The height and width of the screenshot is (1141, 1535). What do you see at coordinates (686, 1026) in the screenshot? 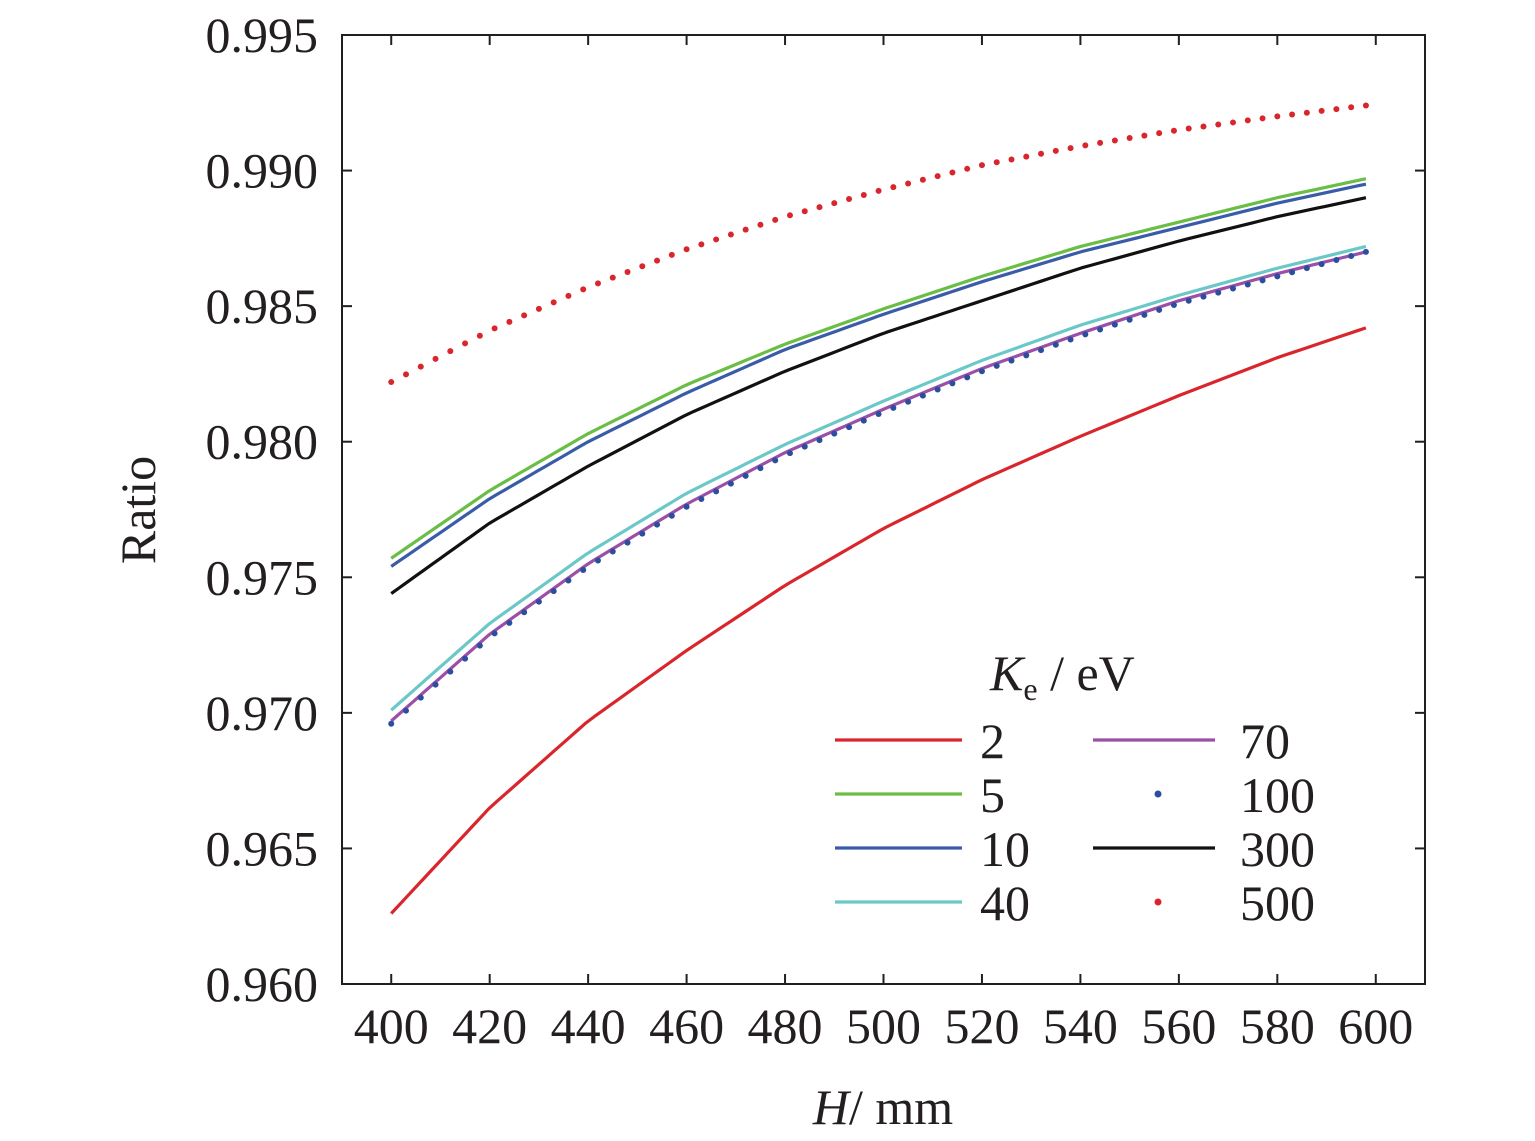
I see `x-tick-label: 460` at bounding box center [686, 1026].